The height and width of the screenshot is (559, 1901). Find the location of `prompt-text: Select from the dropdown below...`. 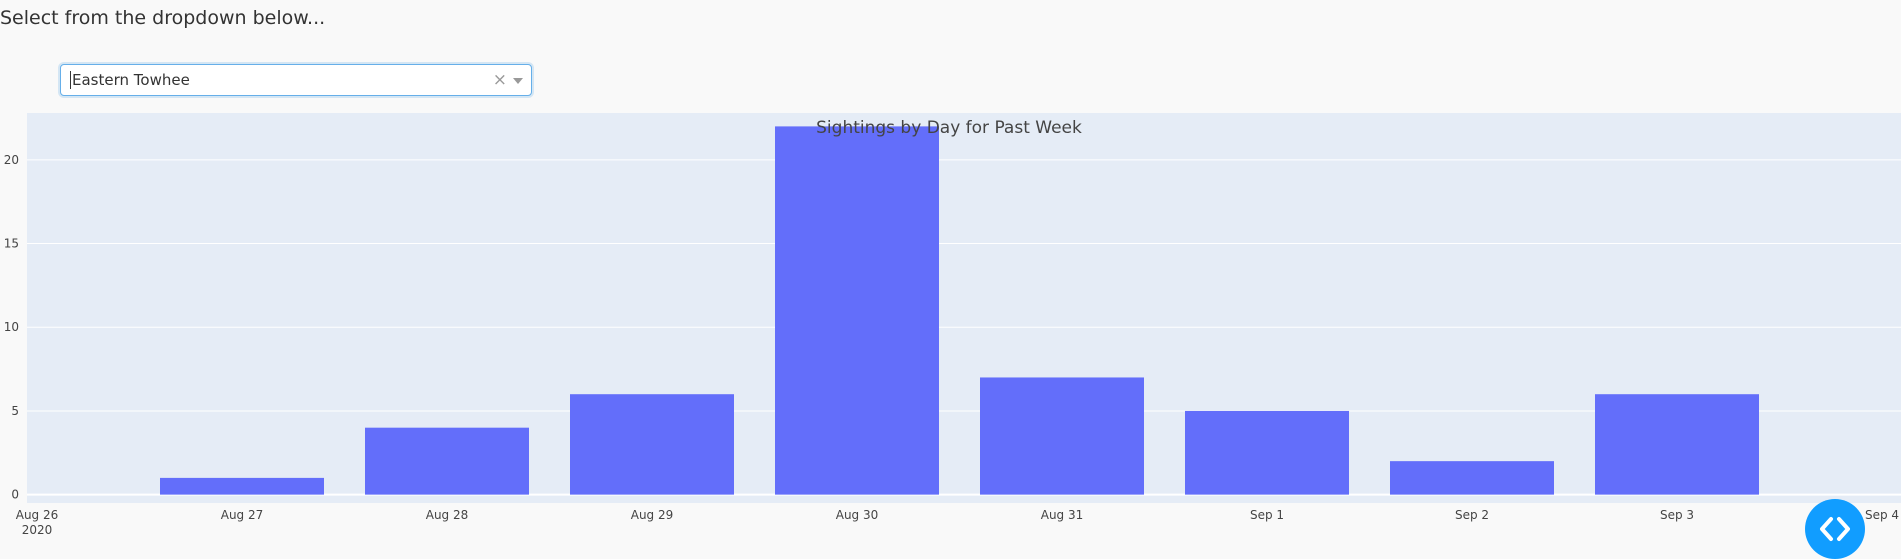

prompt-text: Select from the dropdown below... is located at coordinates (163, 18).